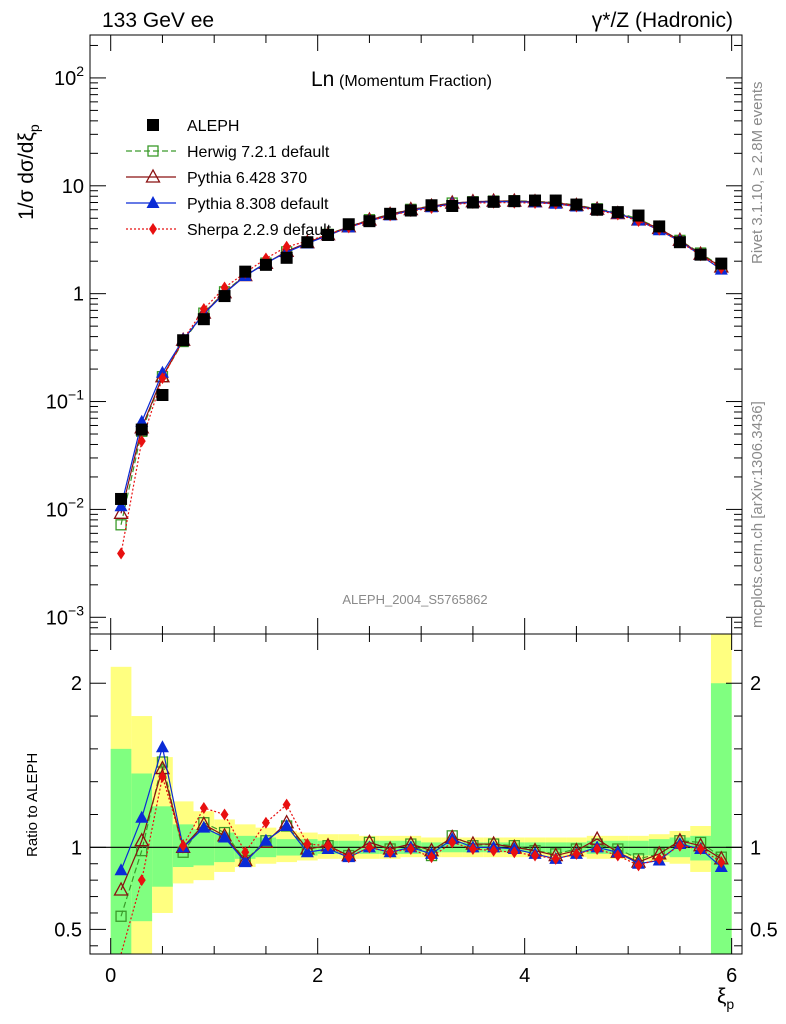 This screenshot has width=786, height=1024. I want to click on main-y-tick-label: 1, so click(78, 295).